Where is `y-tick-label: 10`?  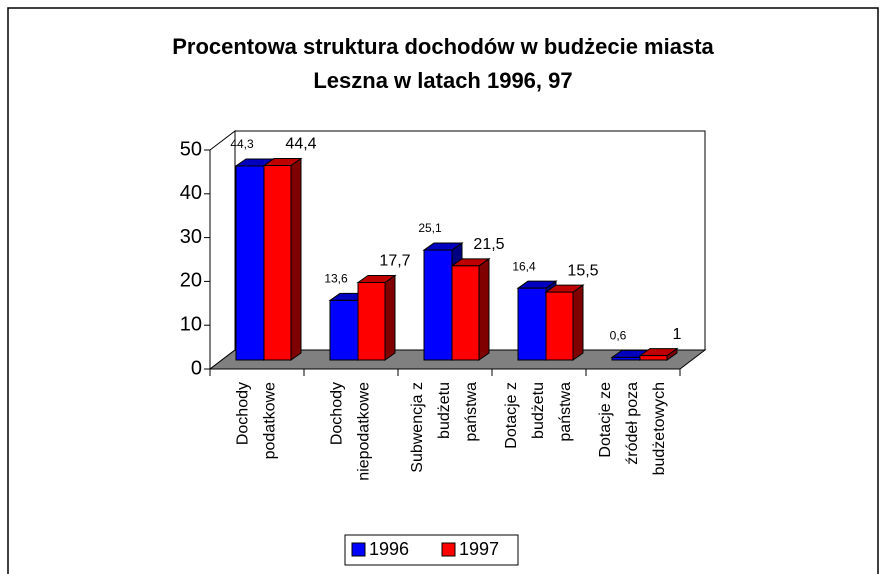 y-tick-label: 10 is located at coordinates (191, 324).